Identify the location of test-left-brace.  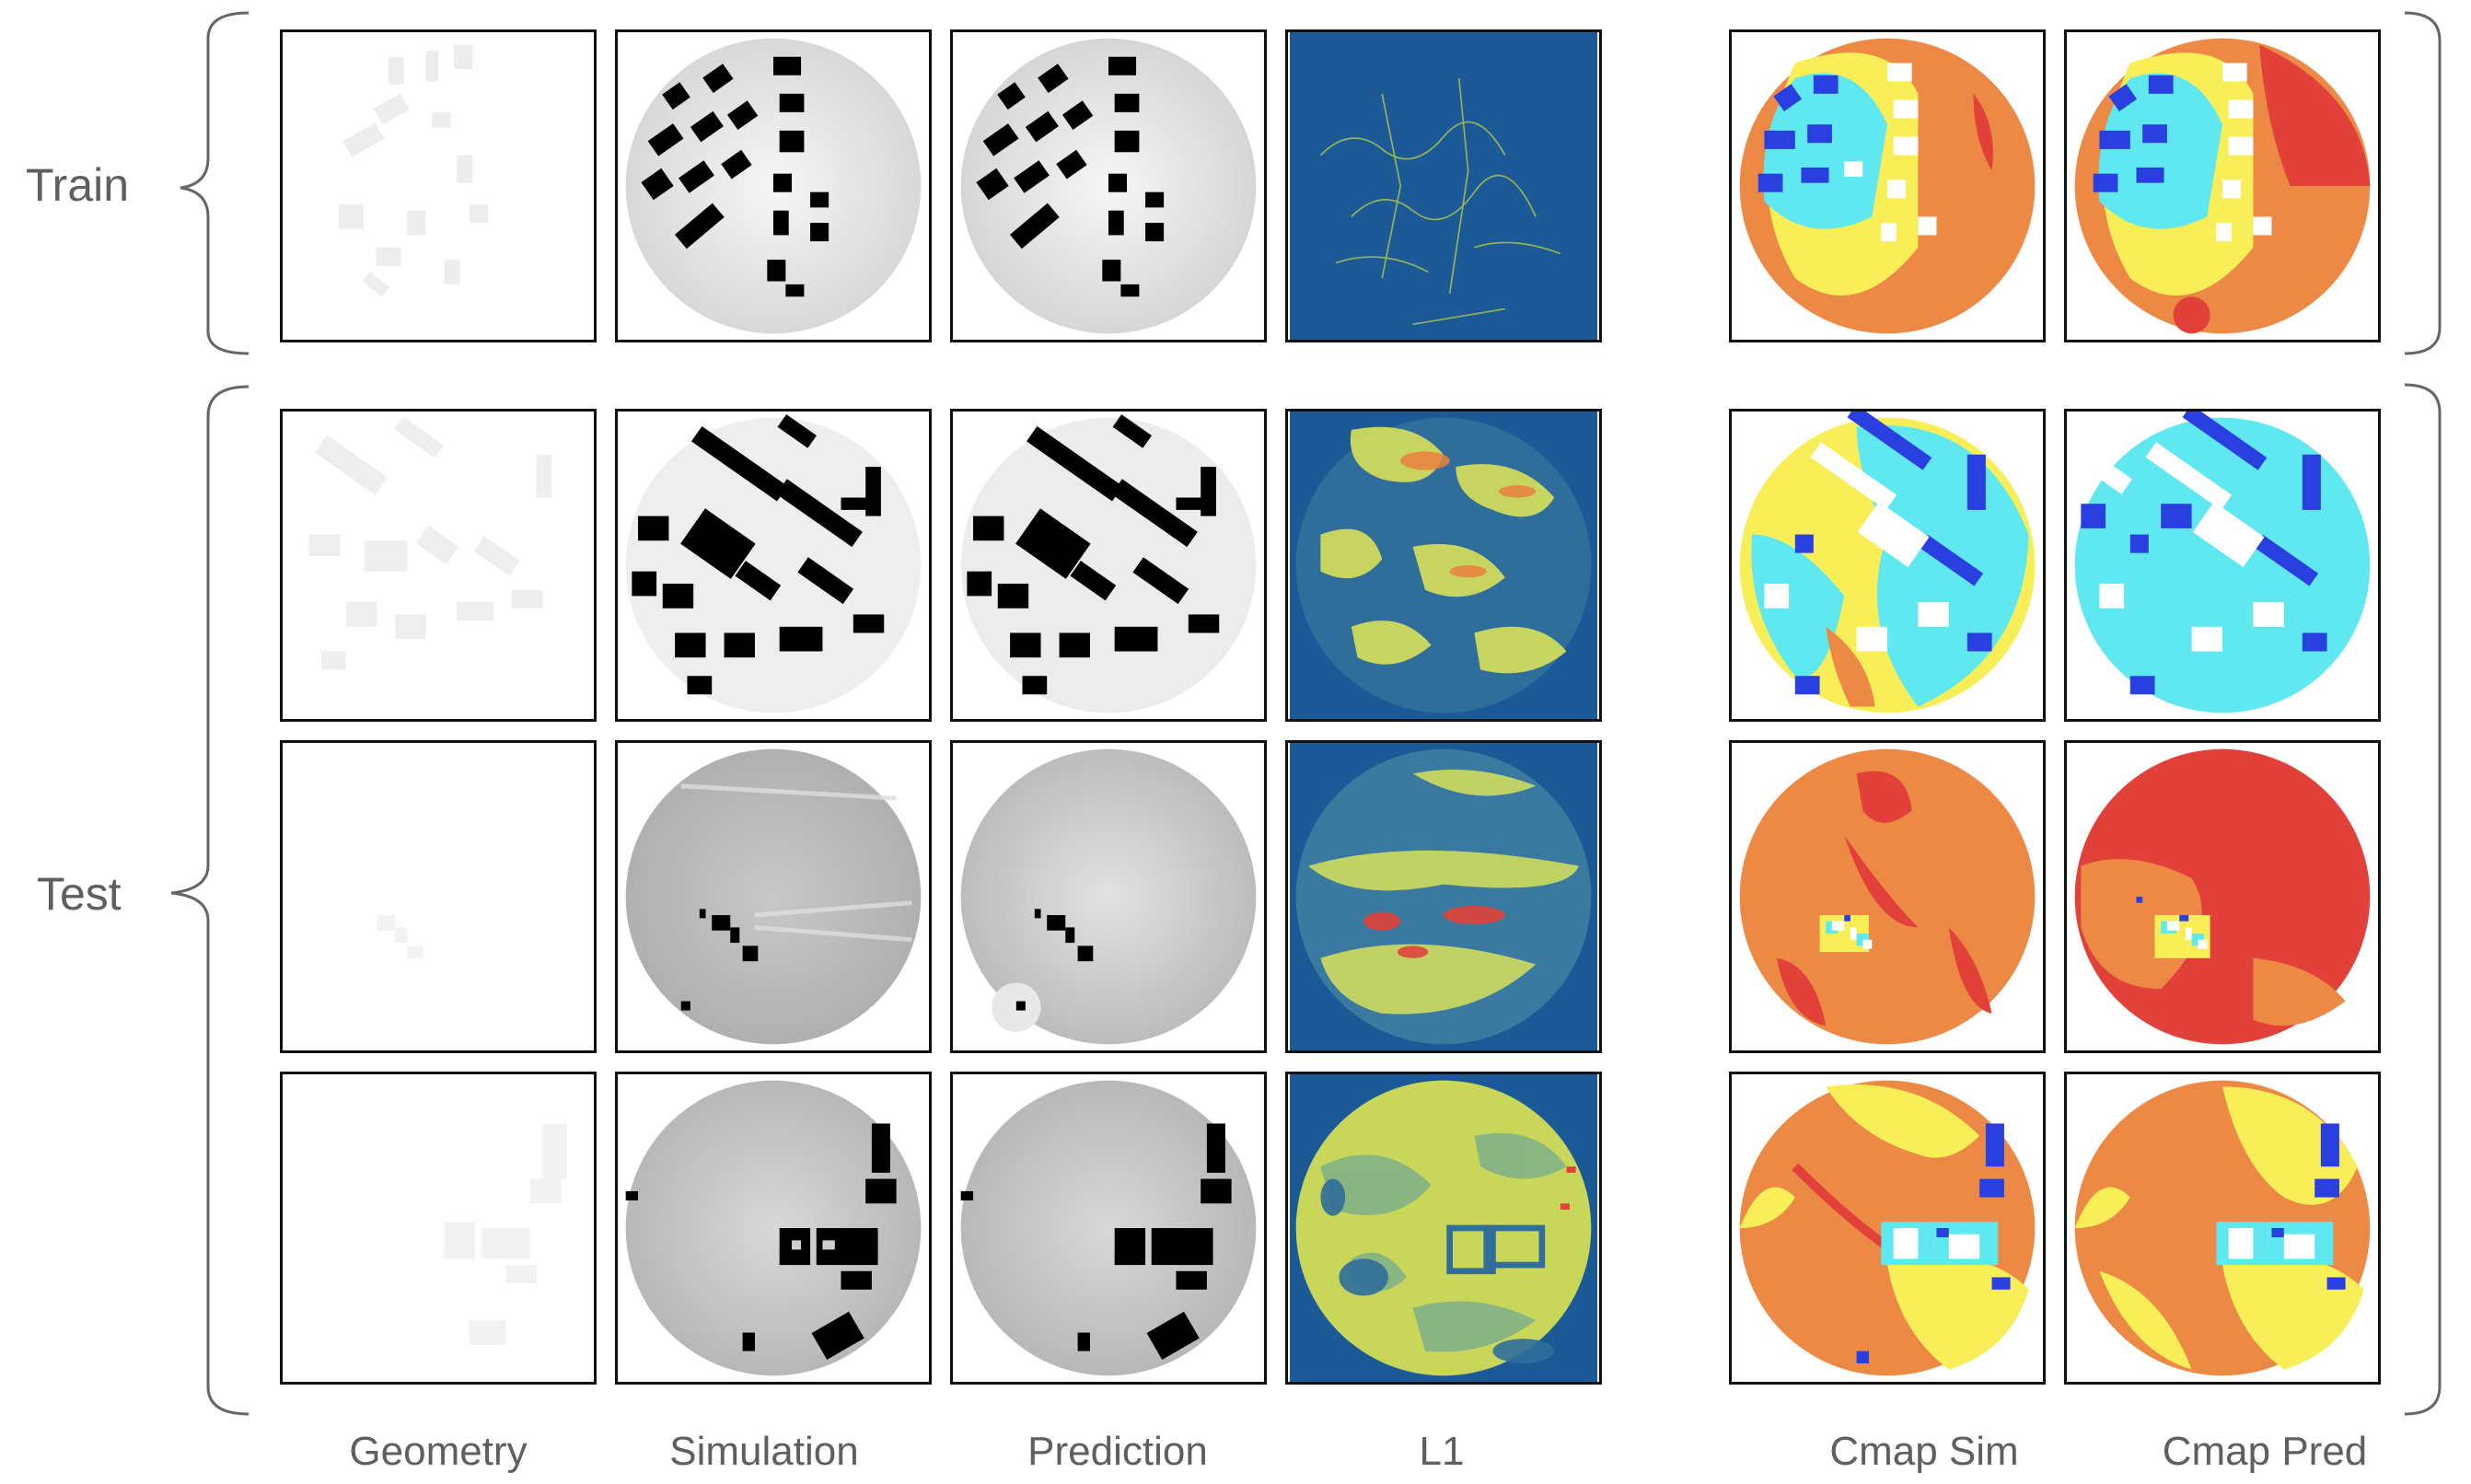
(210, 900).